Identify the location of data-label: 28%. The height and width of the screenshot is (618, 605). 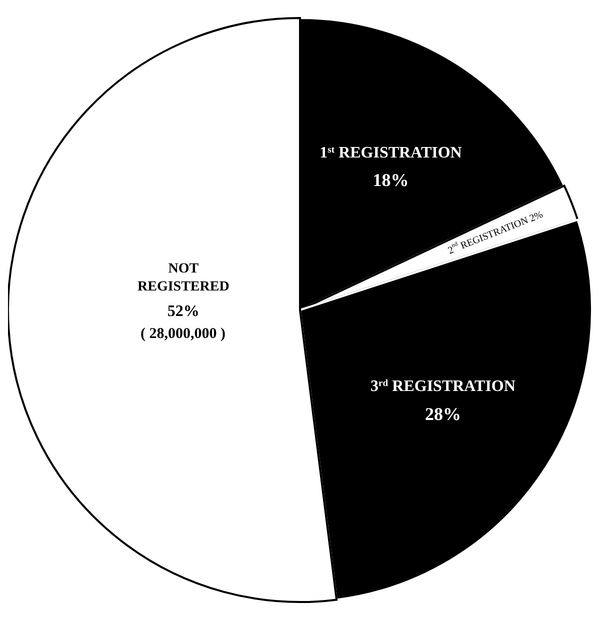
(442, 414).